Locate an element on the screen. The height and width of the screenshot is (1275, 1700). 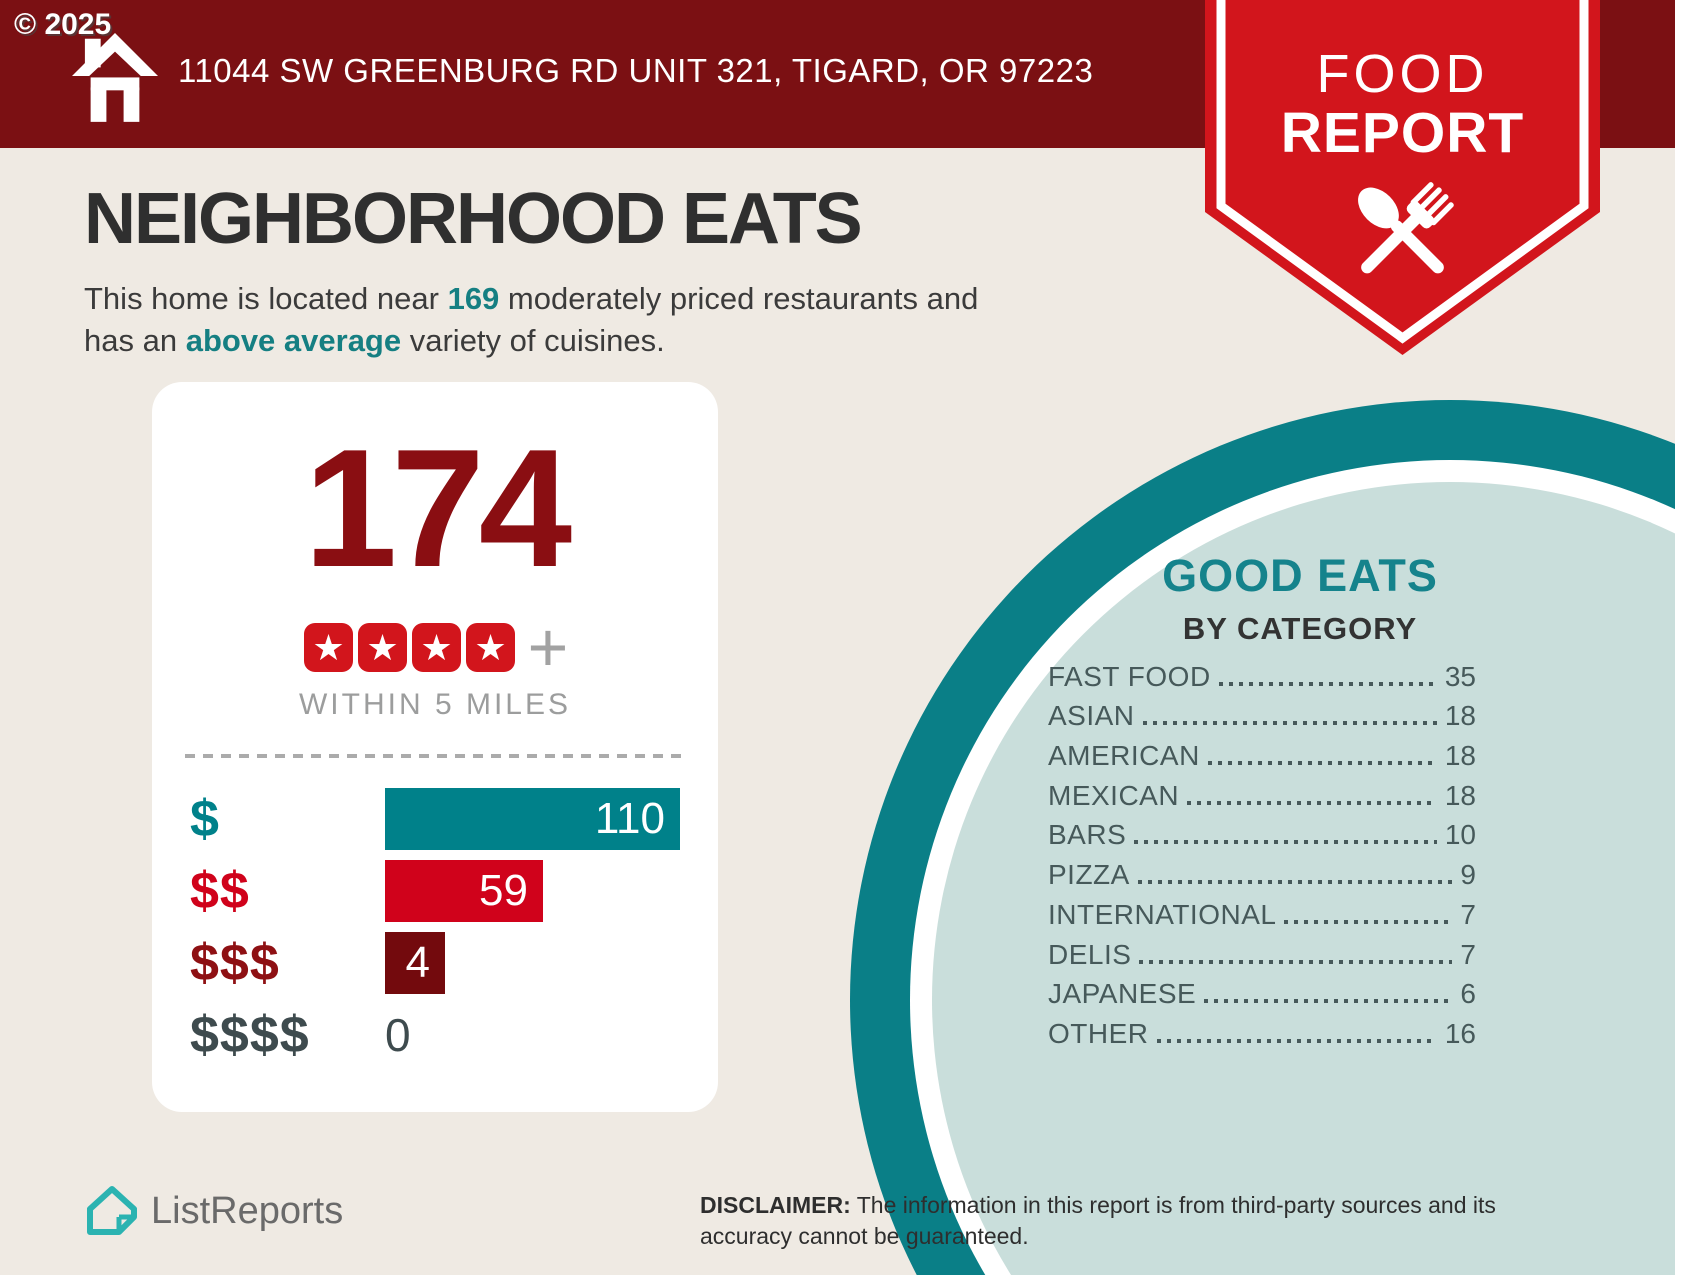
category-row: AMERICAN 18 is located at coordinates (1262, 751).